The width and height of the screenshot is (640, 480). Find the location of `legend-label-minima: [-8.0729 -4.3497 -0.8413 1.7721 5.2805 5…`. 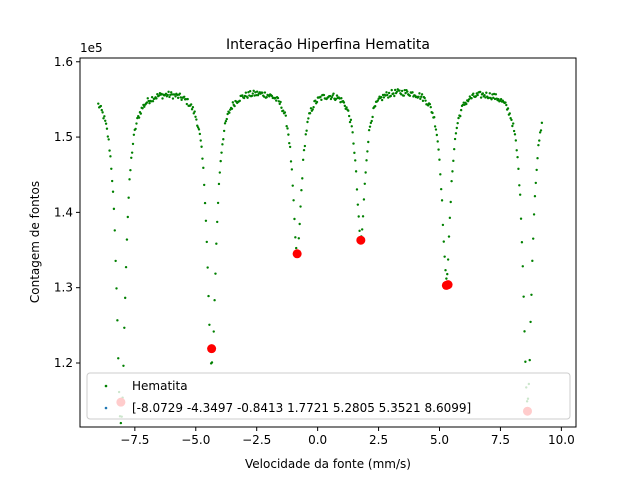

legend-label-minima: [-8.0729 -4.3497 -0.8413 1.7721 5.2805 5… is located at coordinates (301, 408).